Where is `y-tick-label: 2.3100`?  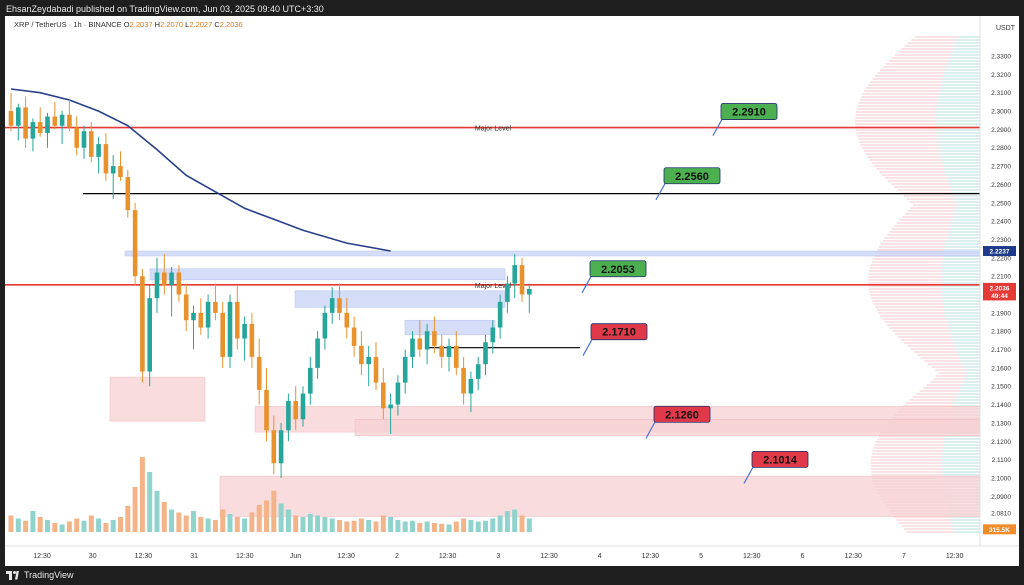
y-tick-label: 2.3100 is located at coordinates (1001, 93).